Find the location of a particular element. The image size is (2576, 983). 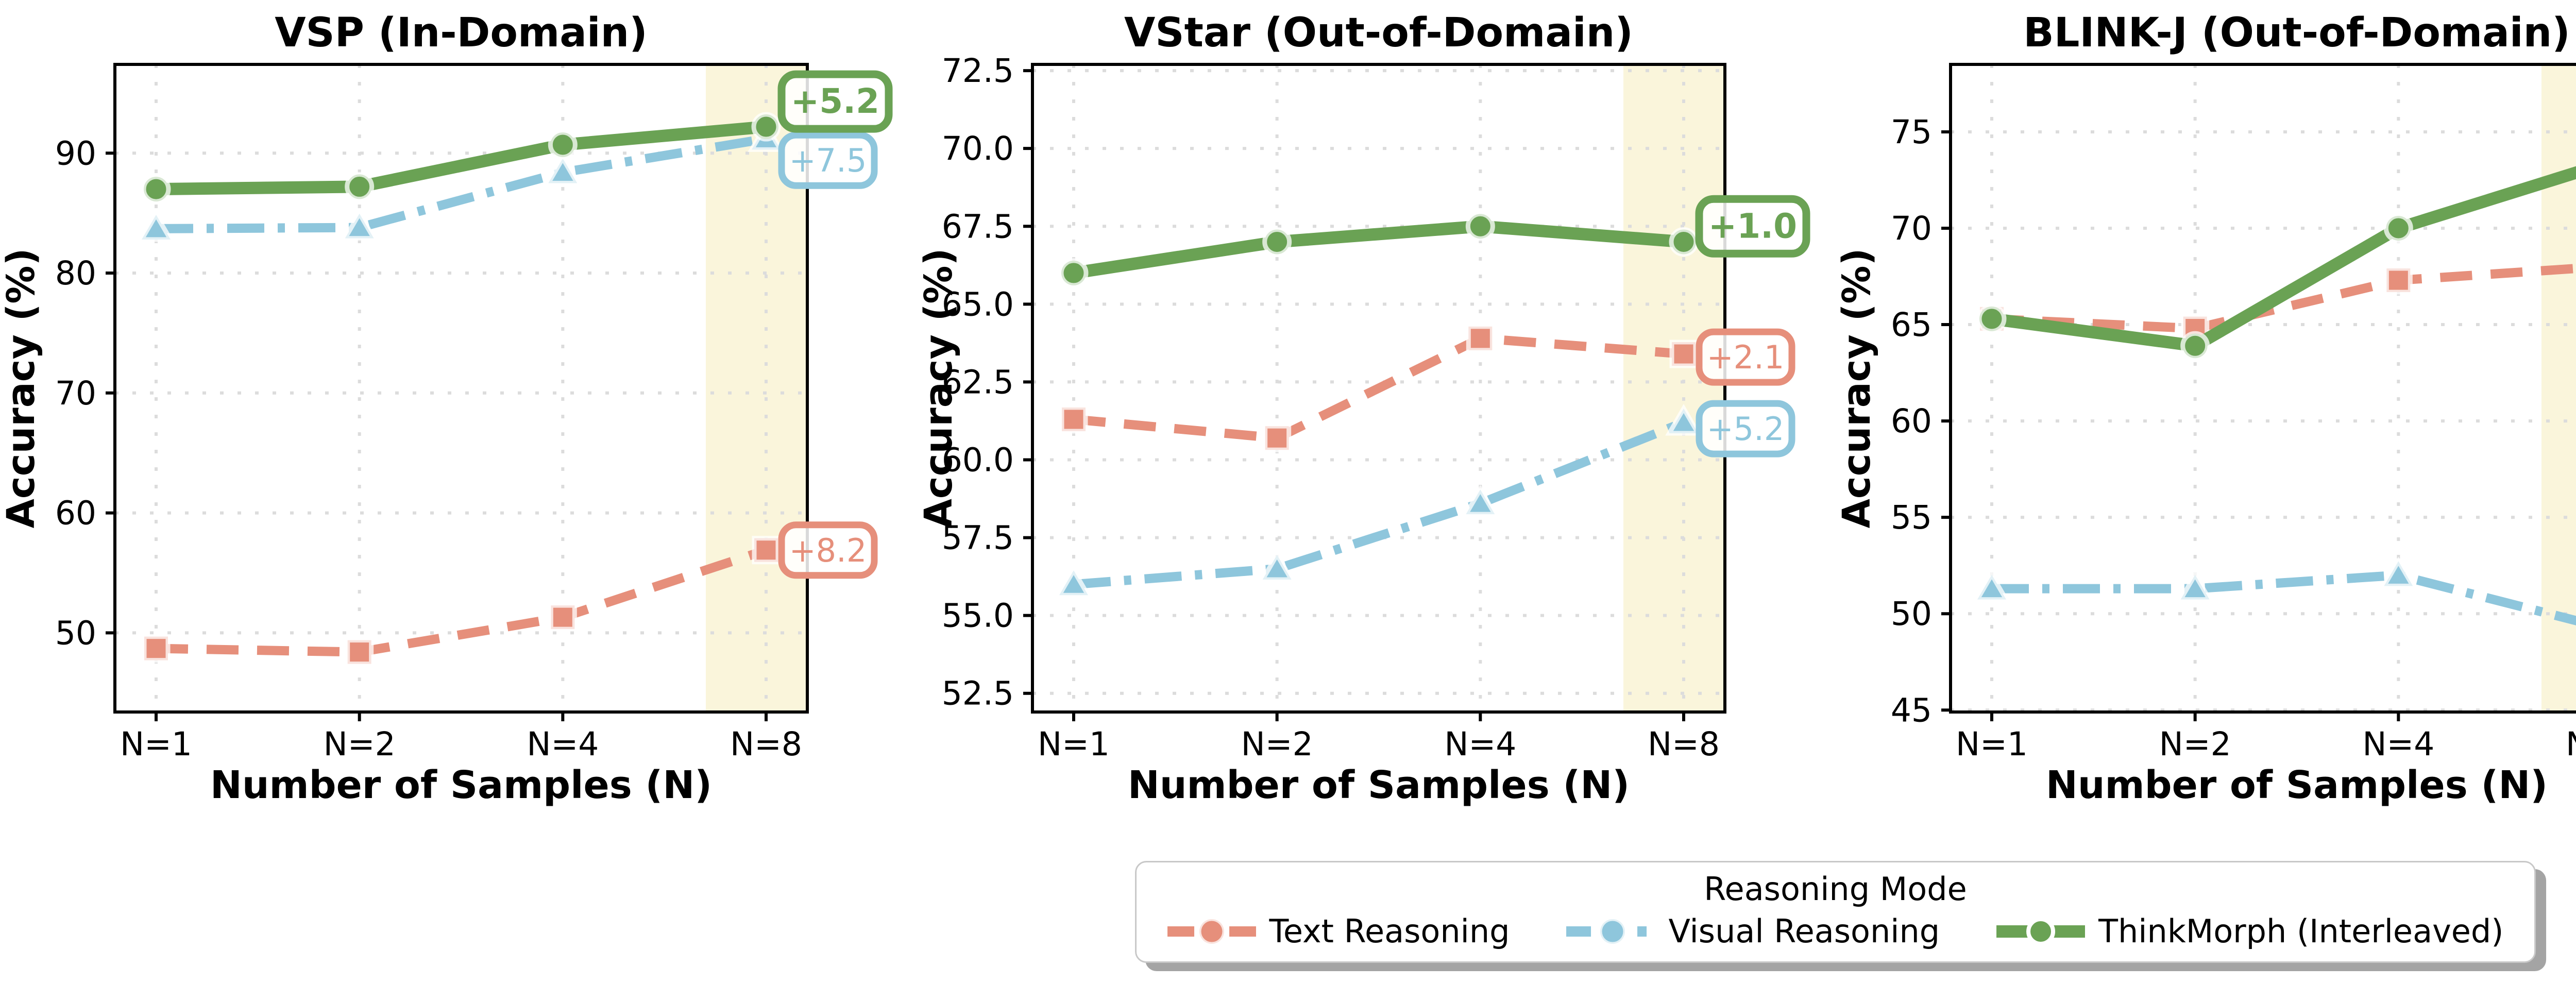

highlight-band is located at coordinates (1674, 388).